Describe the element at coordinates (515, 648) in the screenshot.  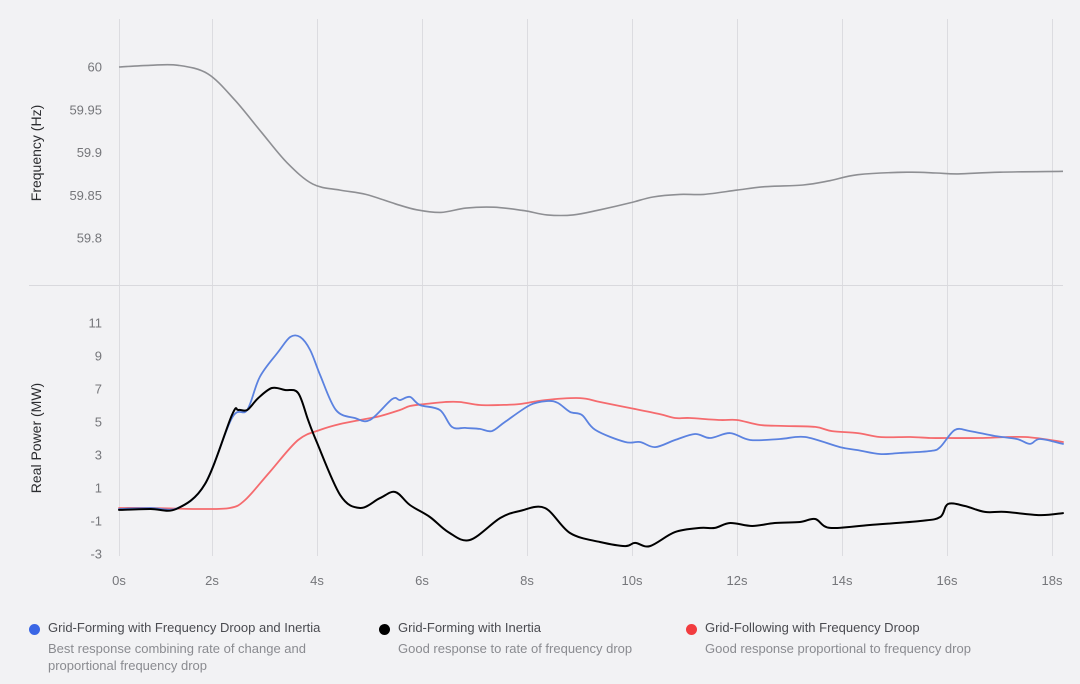
I see `legend-description: Good response to rate of frequency drop` at that location.